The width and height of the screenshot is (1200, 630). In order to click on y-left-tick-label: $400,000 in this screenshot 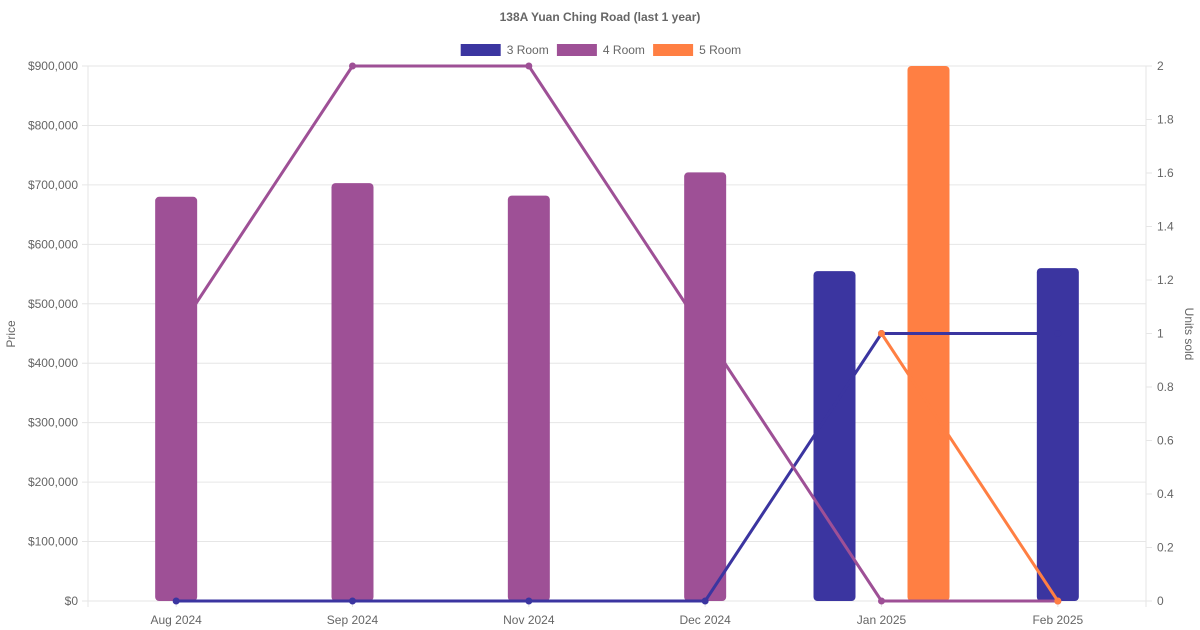, I will do `click(53, 363)`.